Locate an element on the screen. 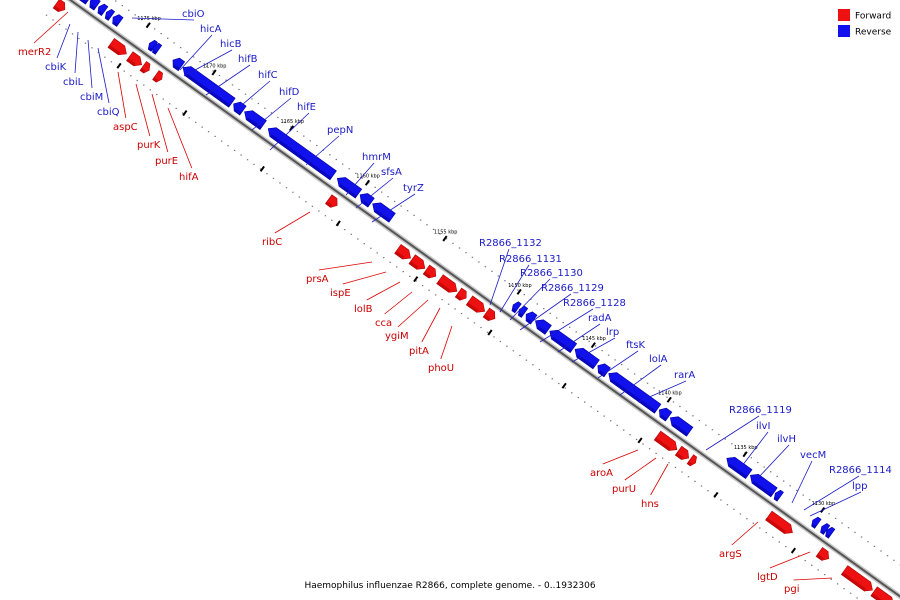  gene-label-merR2: merR2 is located at coordinates (34, 52).